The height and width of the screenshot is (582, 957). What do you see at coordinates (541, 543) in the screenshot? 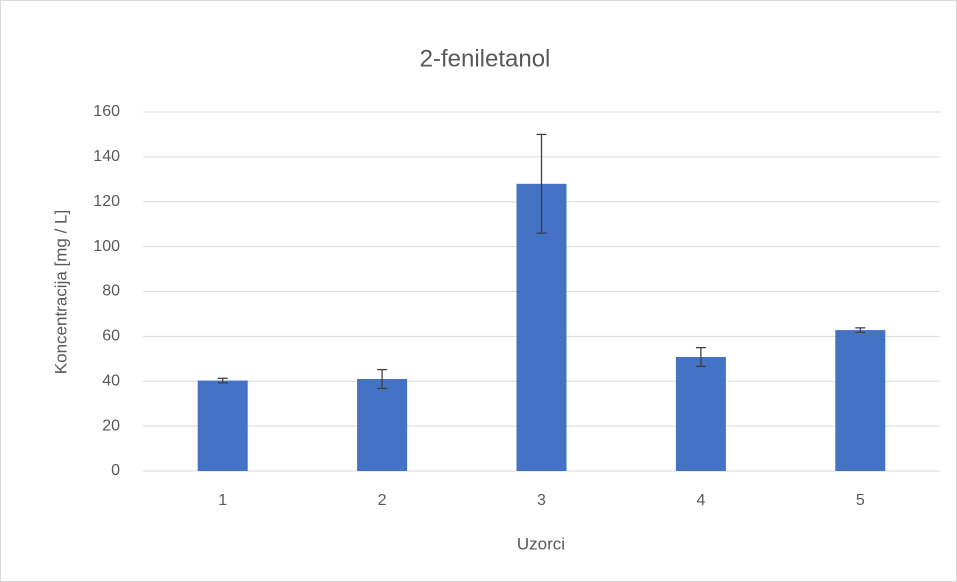
I see `x-axis-label: Uzorci` at bounding box center [541, 543].